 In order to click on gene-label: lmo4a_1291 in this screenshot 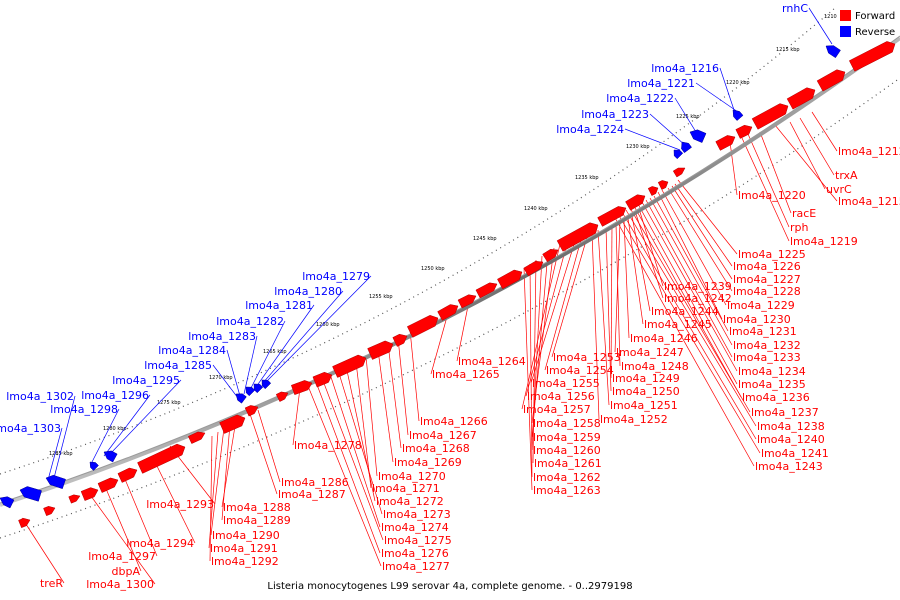, I will do `click(244, 548)`.